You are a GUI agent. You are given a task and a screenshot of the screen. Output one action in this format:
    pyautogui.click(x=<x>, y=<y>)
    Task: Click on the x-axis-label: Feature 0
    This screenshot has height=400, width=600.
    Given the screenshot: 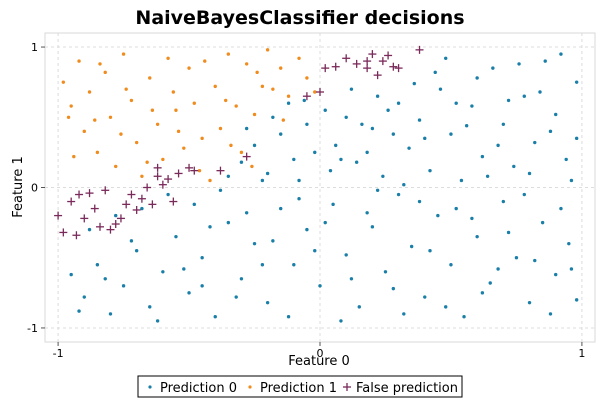 What is the action you would take?
    pyautogui.click(x=319, y=361)
    